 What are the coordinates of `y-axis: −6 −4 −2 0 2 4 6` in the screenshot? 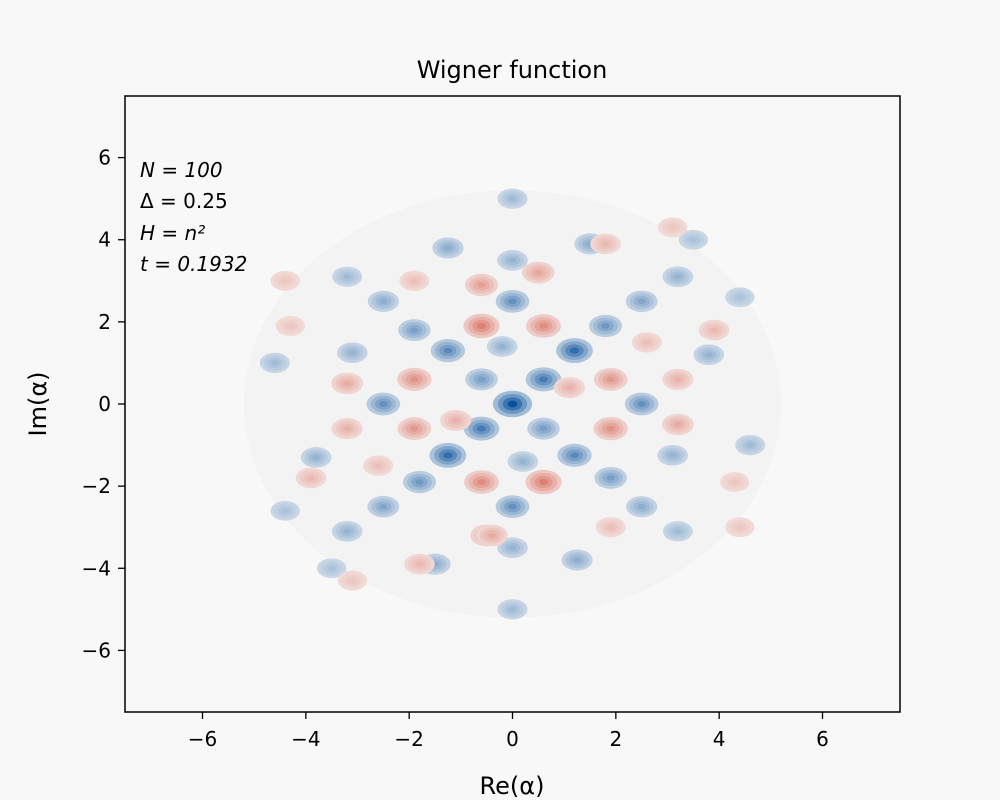 It's located at (103, 404).